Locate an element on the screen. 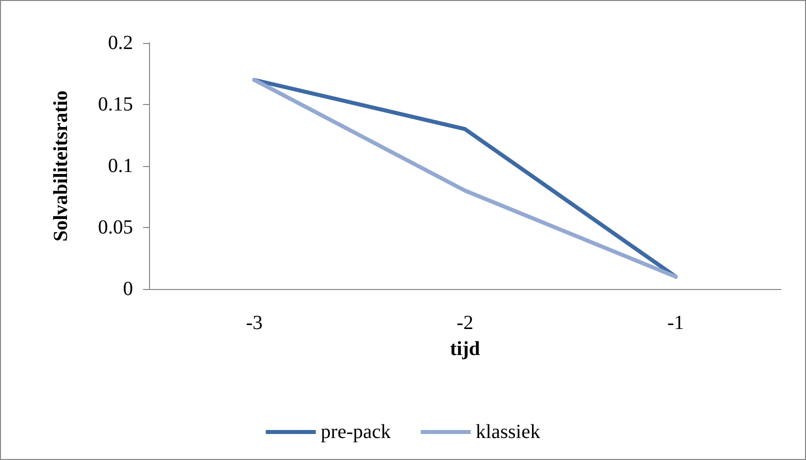 The image size is (806, 460). y-axis-title: Solvabiliteitsratio is located at coordinates (61, 166).